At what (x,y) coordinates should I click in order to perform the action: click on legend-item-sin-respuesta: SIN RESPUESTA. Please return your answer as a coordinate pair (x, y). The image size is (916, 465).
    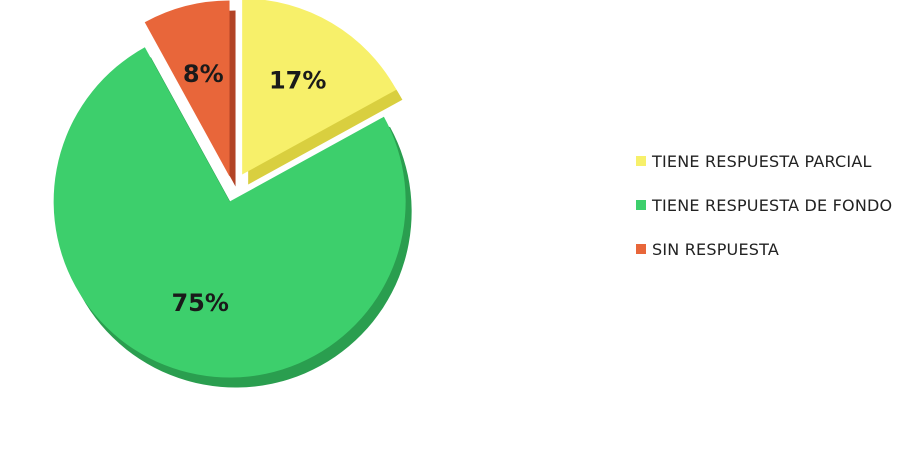
    Looking at the image, I should click on (771, 249).